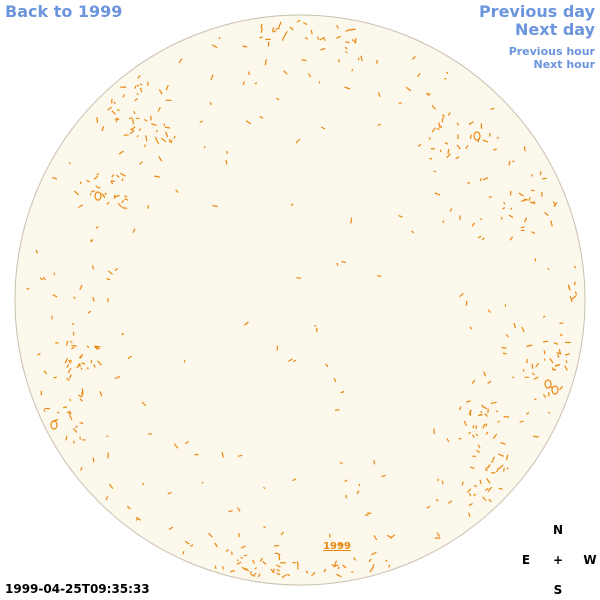  Describe the element at coordinates (551, 51) in the screenshot. I see `previous-hour-link: Previous hour` at that location.